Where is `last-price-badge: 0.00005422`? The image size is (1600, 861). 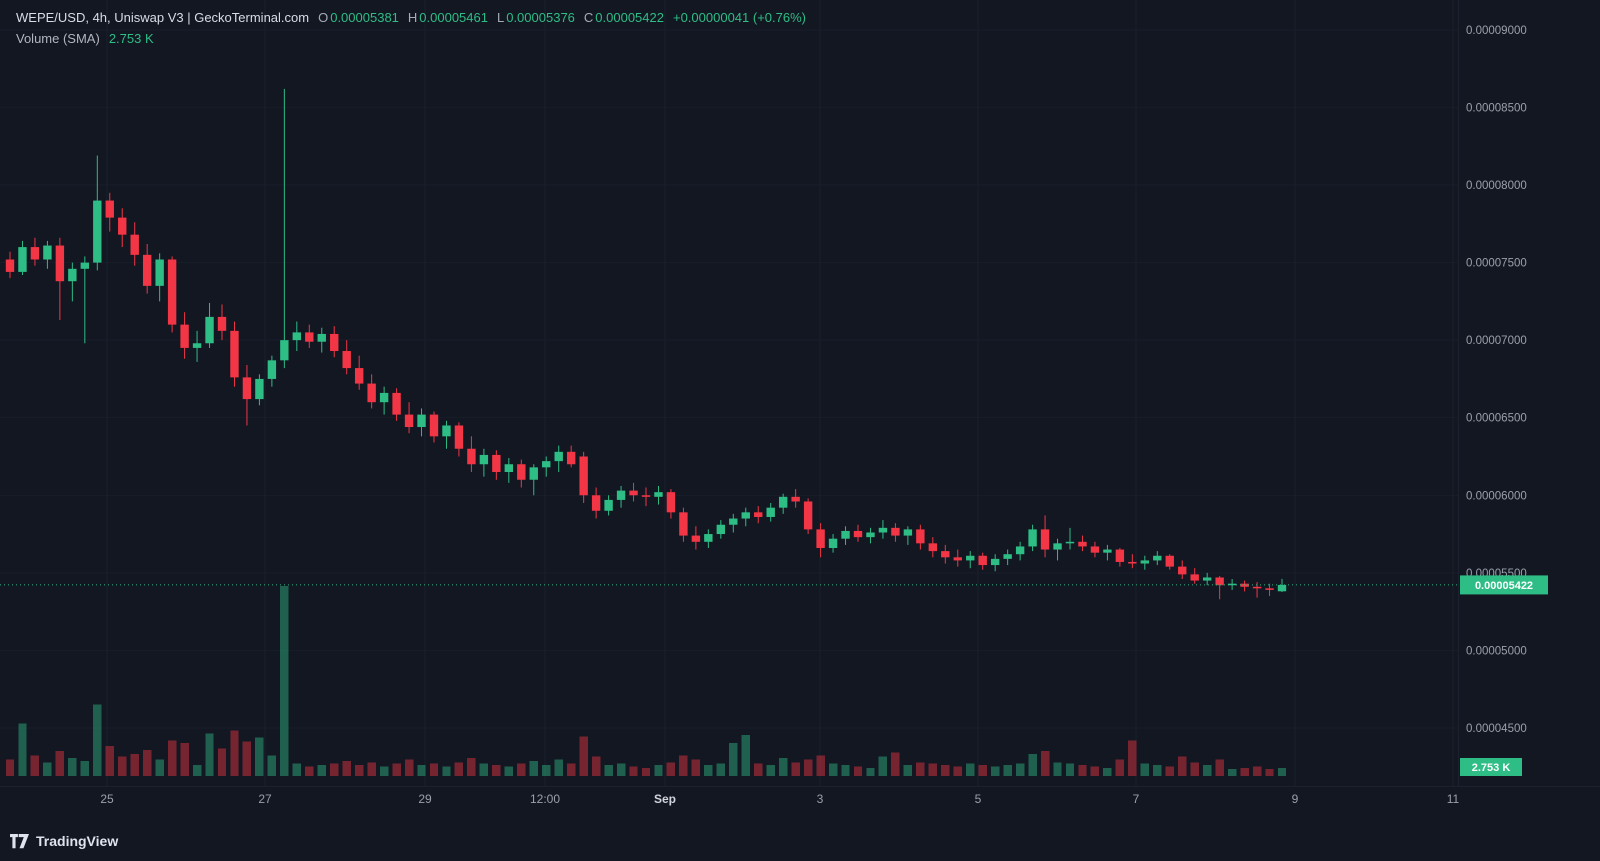
last-price-badge: 0.00005422 is located at coordinates (1504, 585).